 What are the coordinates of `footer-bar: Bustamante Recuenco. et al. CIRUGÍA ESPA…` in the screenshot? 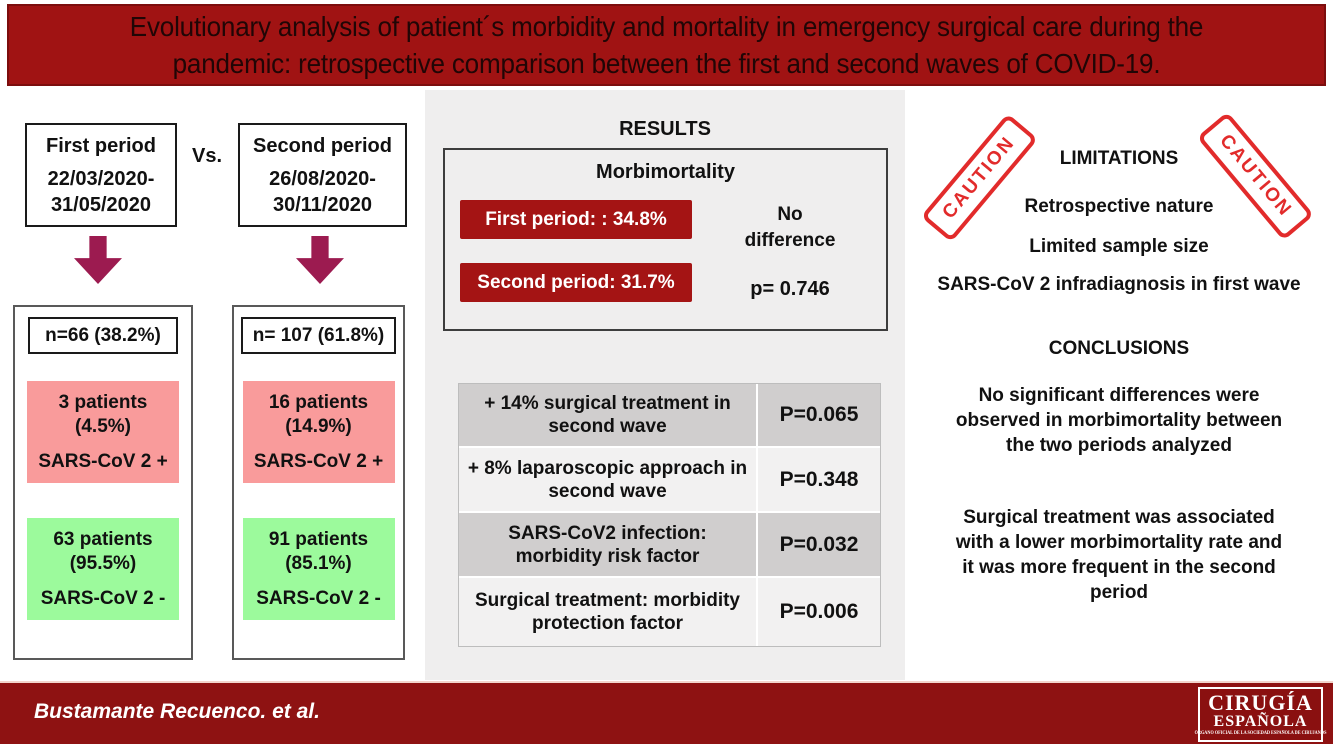 It's located at (666, 712).